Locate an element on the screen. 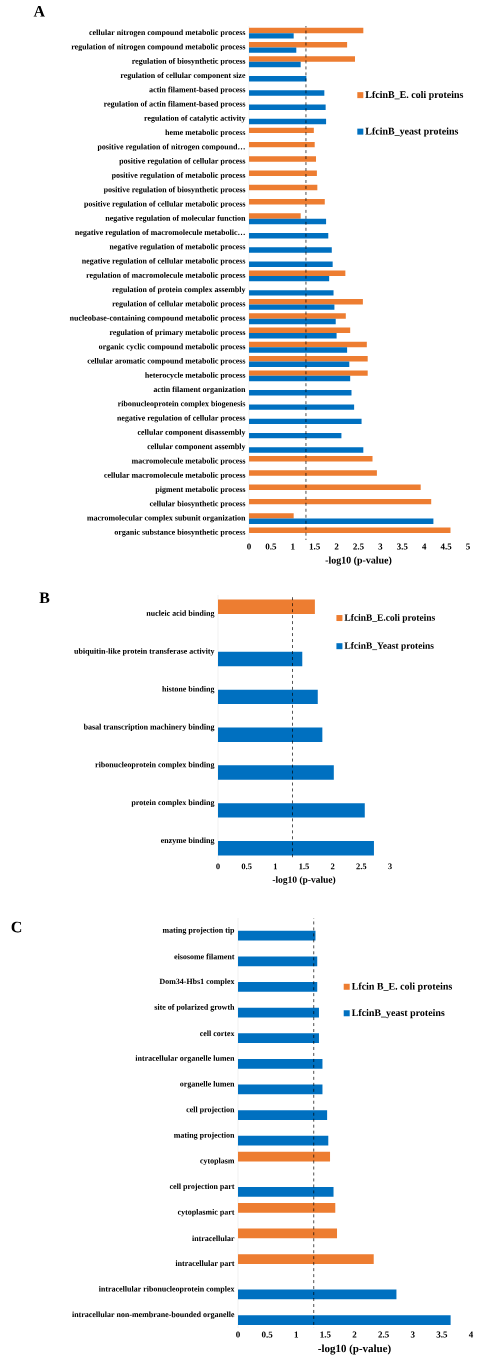 The image size is (488, 1371). x-tick-label: 4.5 is located at coordinates (446, 546).